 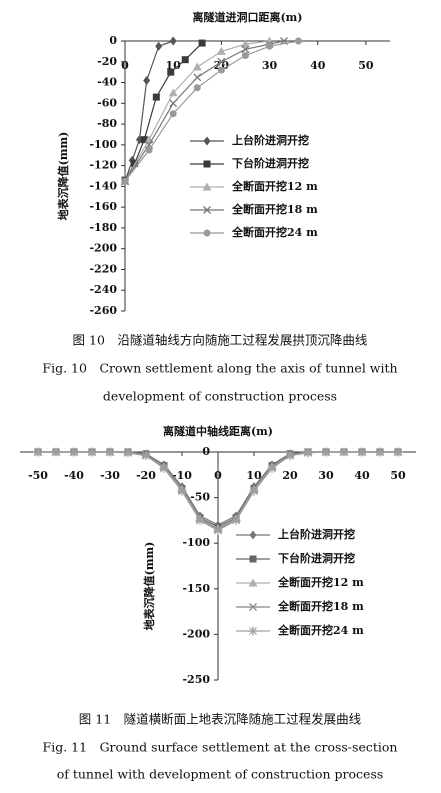 What do you see at coordinates (107, 82) in the screenshot?
I see `y-tick-label: -40` at bounding box center [107, 82].